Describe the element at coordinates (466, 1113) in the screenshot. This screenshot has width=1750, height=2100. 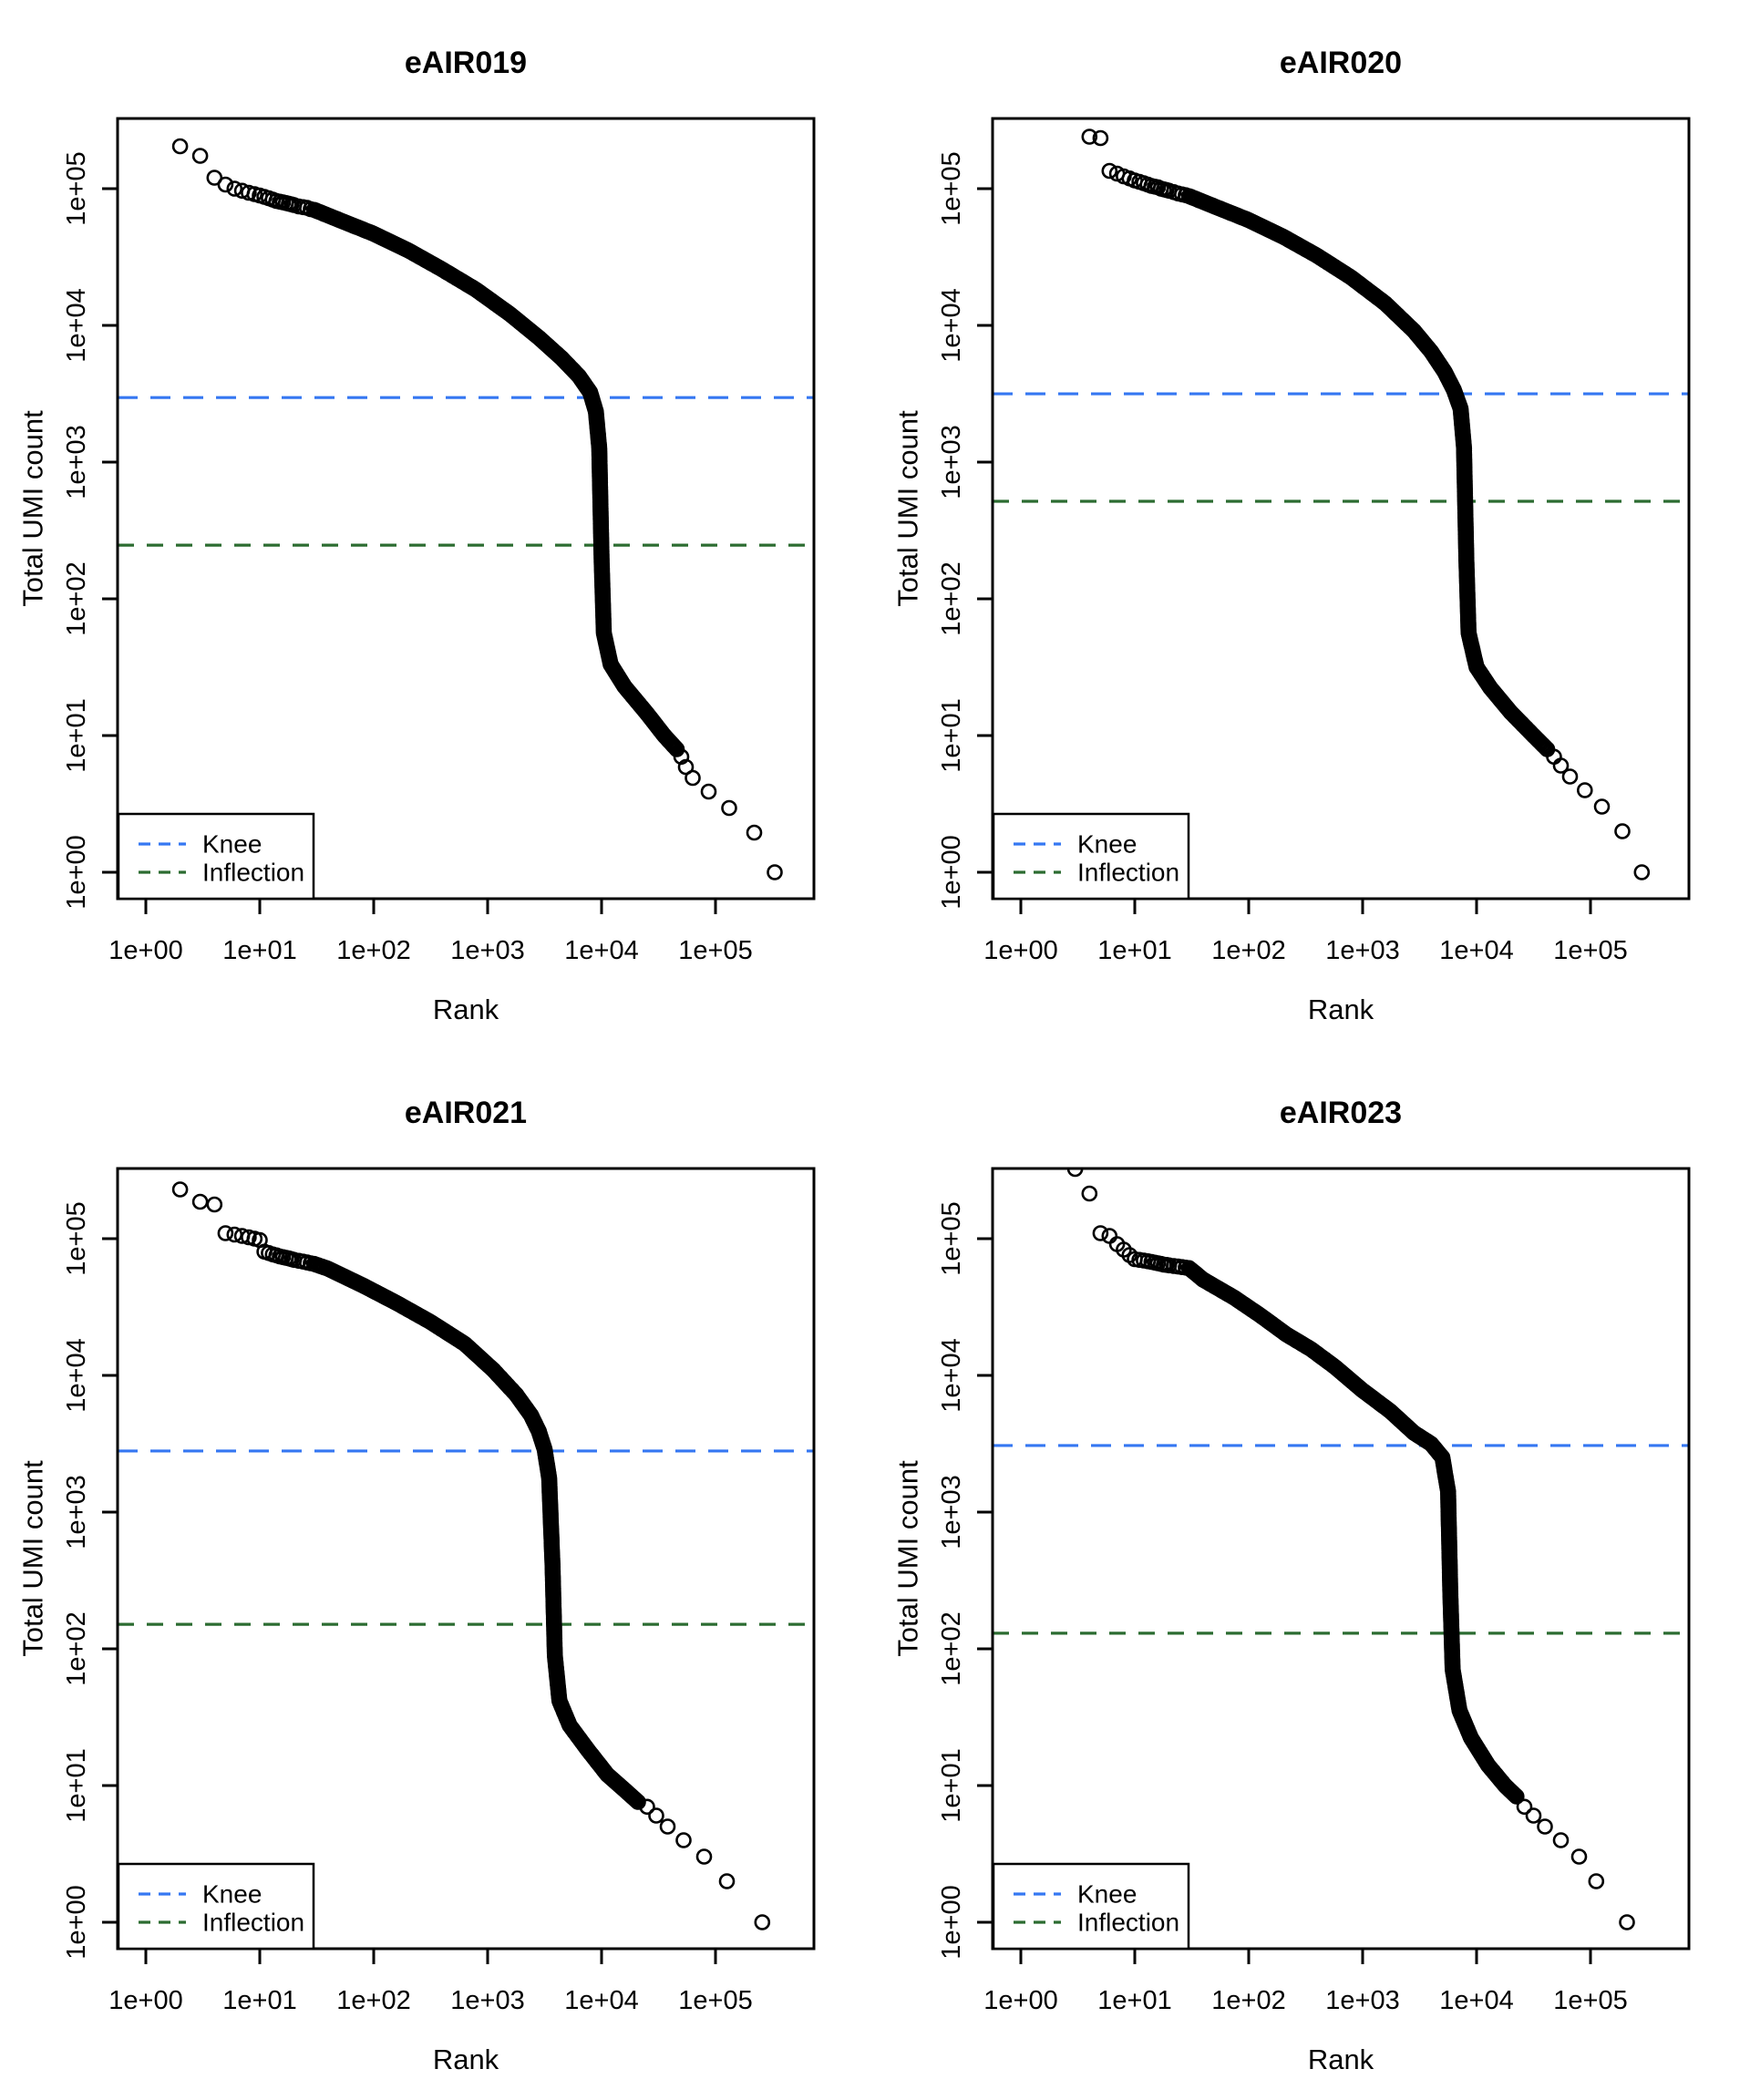
I see `panel-title: eAIR021` at that location.